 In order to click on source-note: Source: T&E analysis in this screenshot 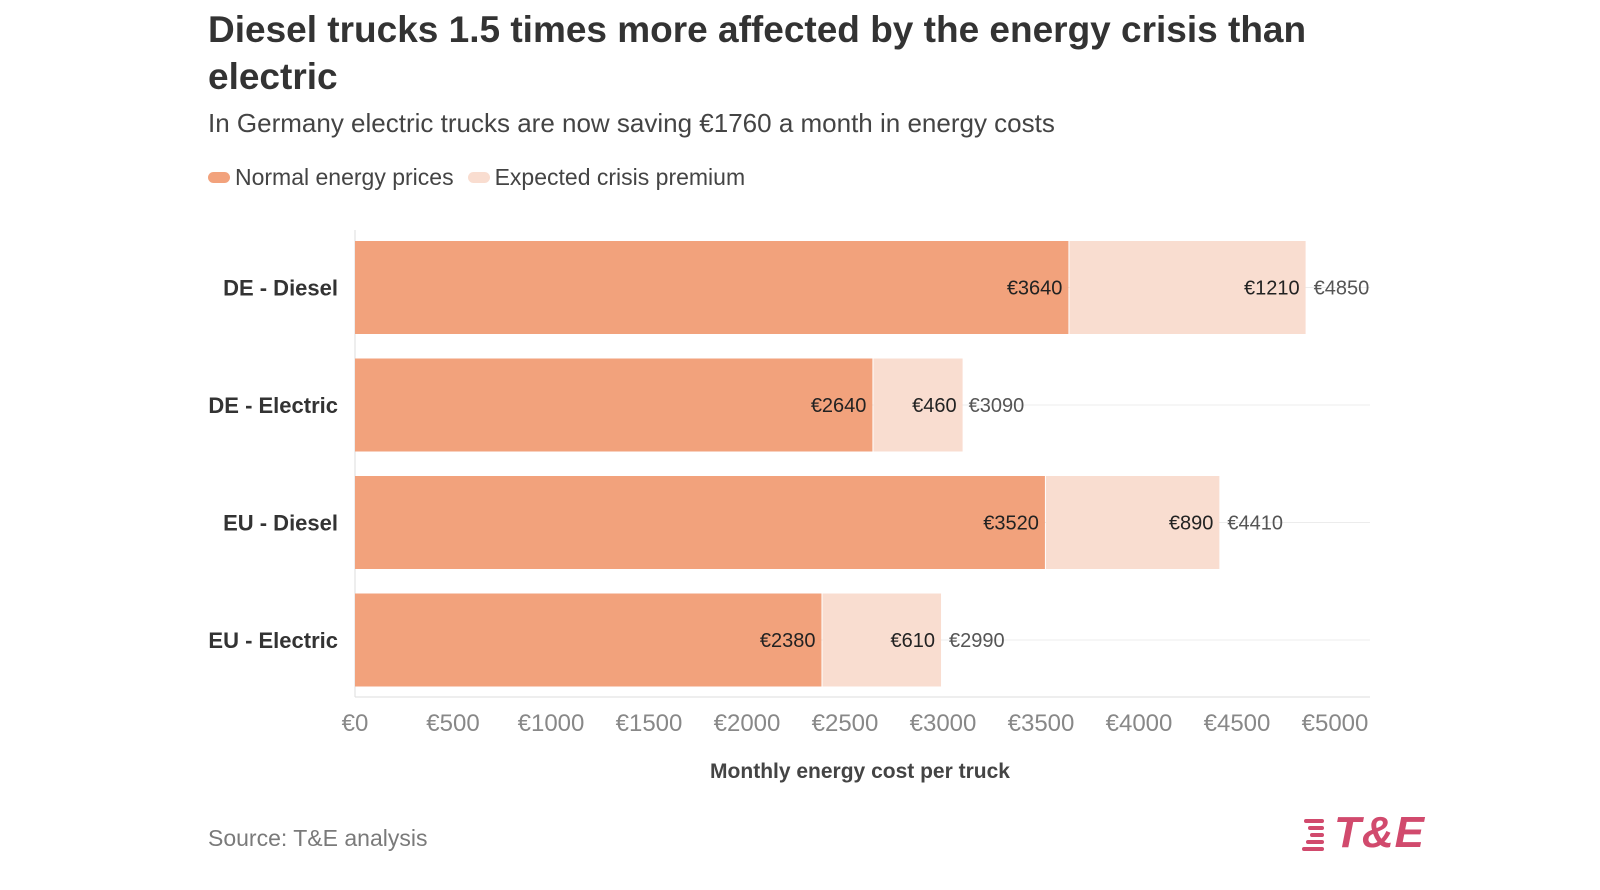, I will do `click(318, 838)`.